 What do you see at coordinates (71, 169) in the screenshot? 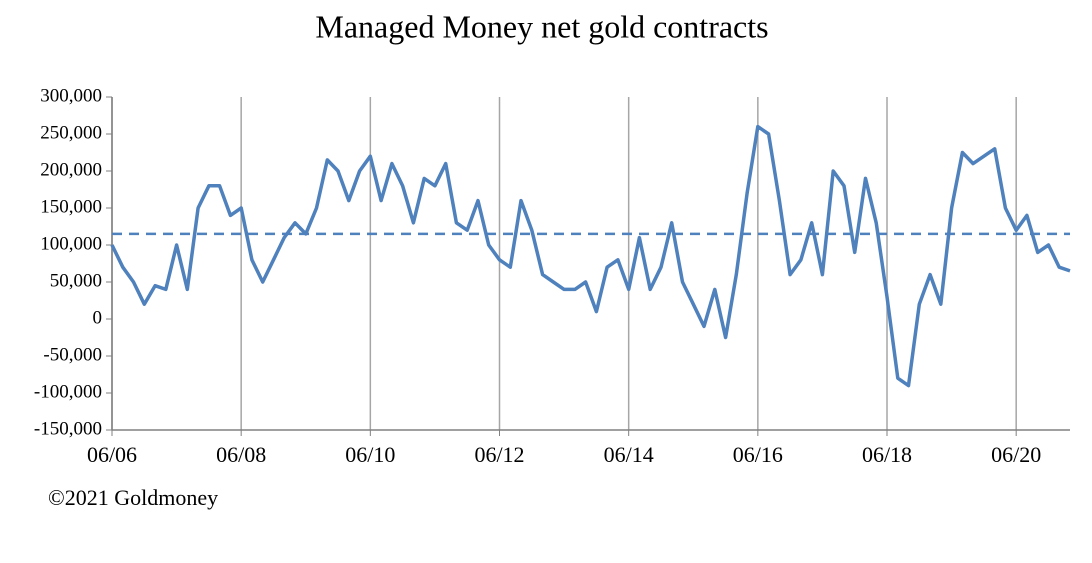
I see `y-tick-label: 200,000` at bounding box center [71, 169].